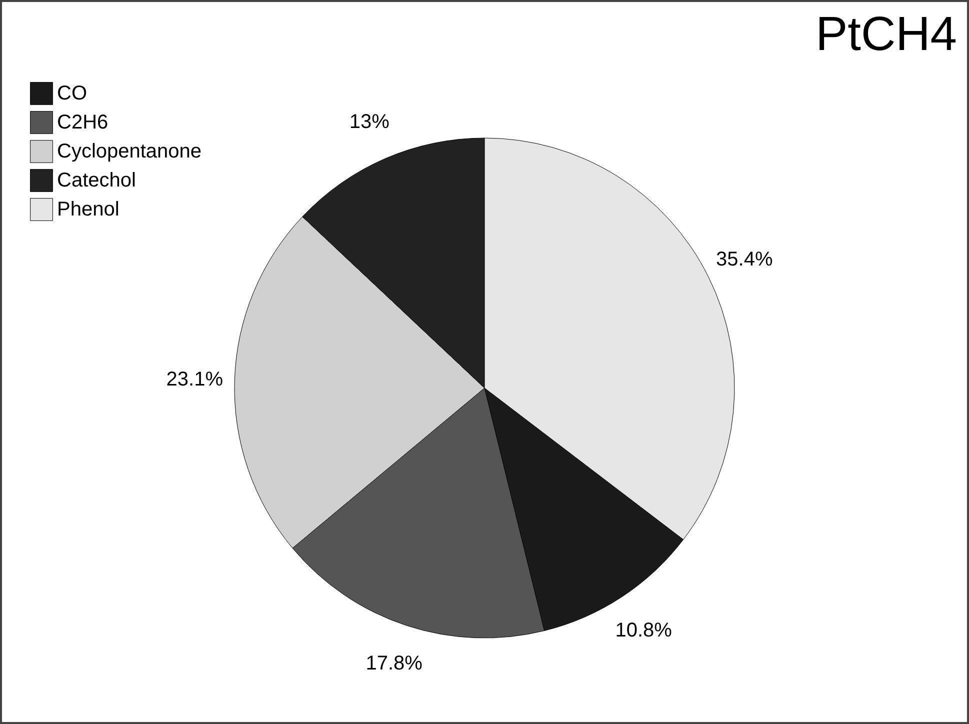 This screenshot has width=969, height=724. Describe the element at coordinates (643, 630) in the screenshot. I see `data-label: 10.8%` at that location.